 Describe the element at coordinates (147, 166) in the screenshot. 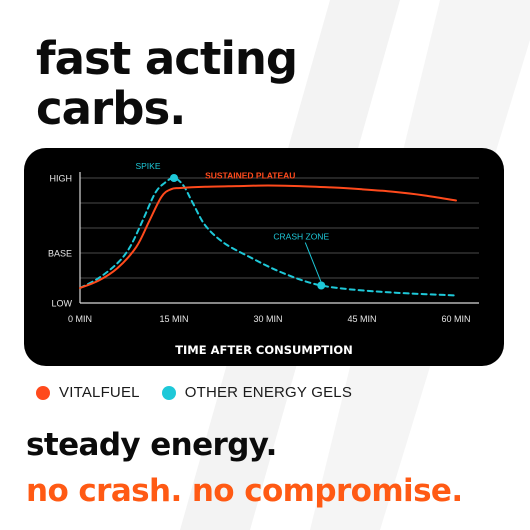

I see `annotation-spike: SPIKE` at that location.